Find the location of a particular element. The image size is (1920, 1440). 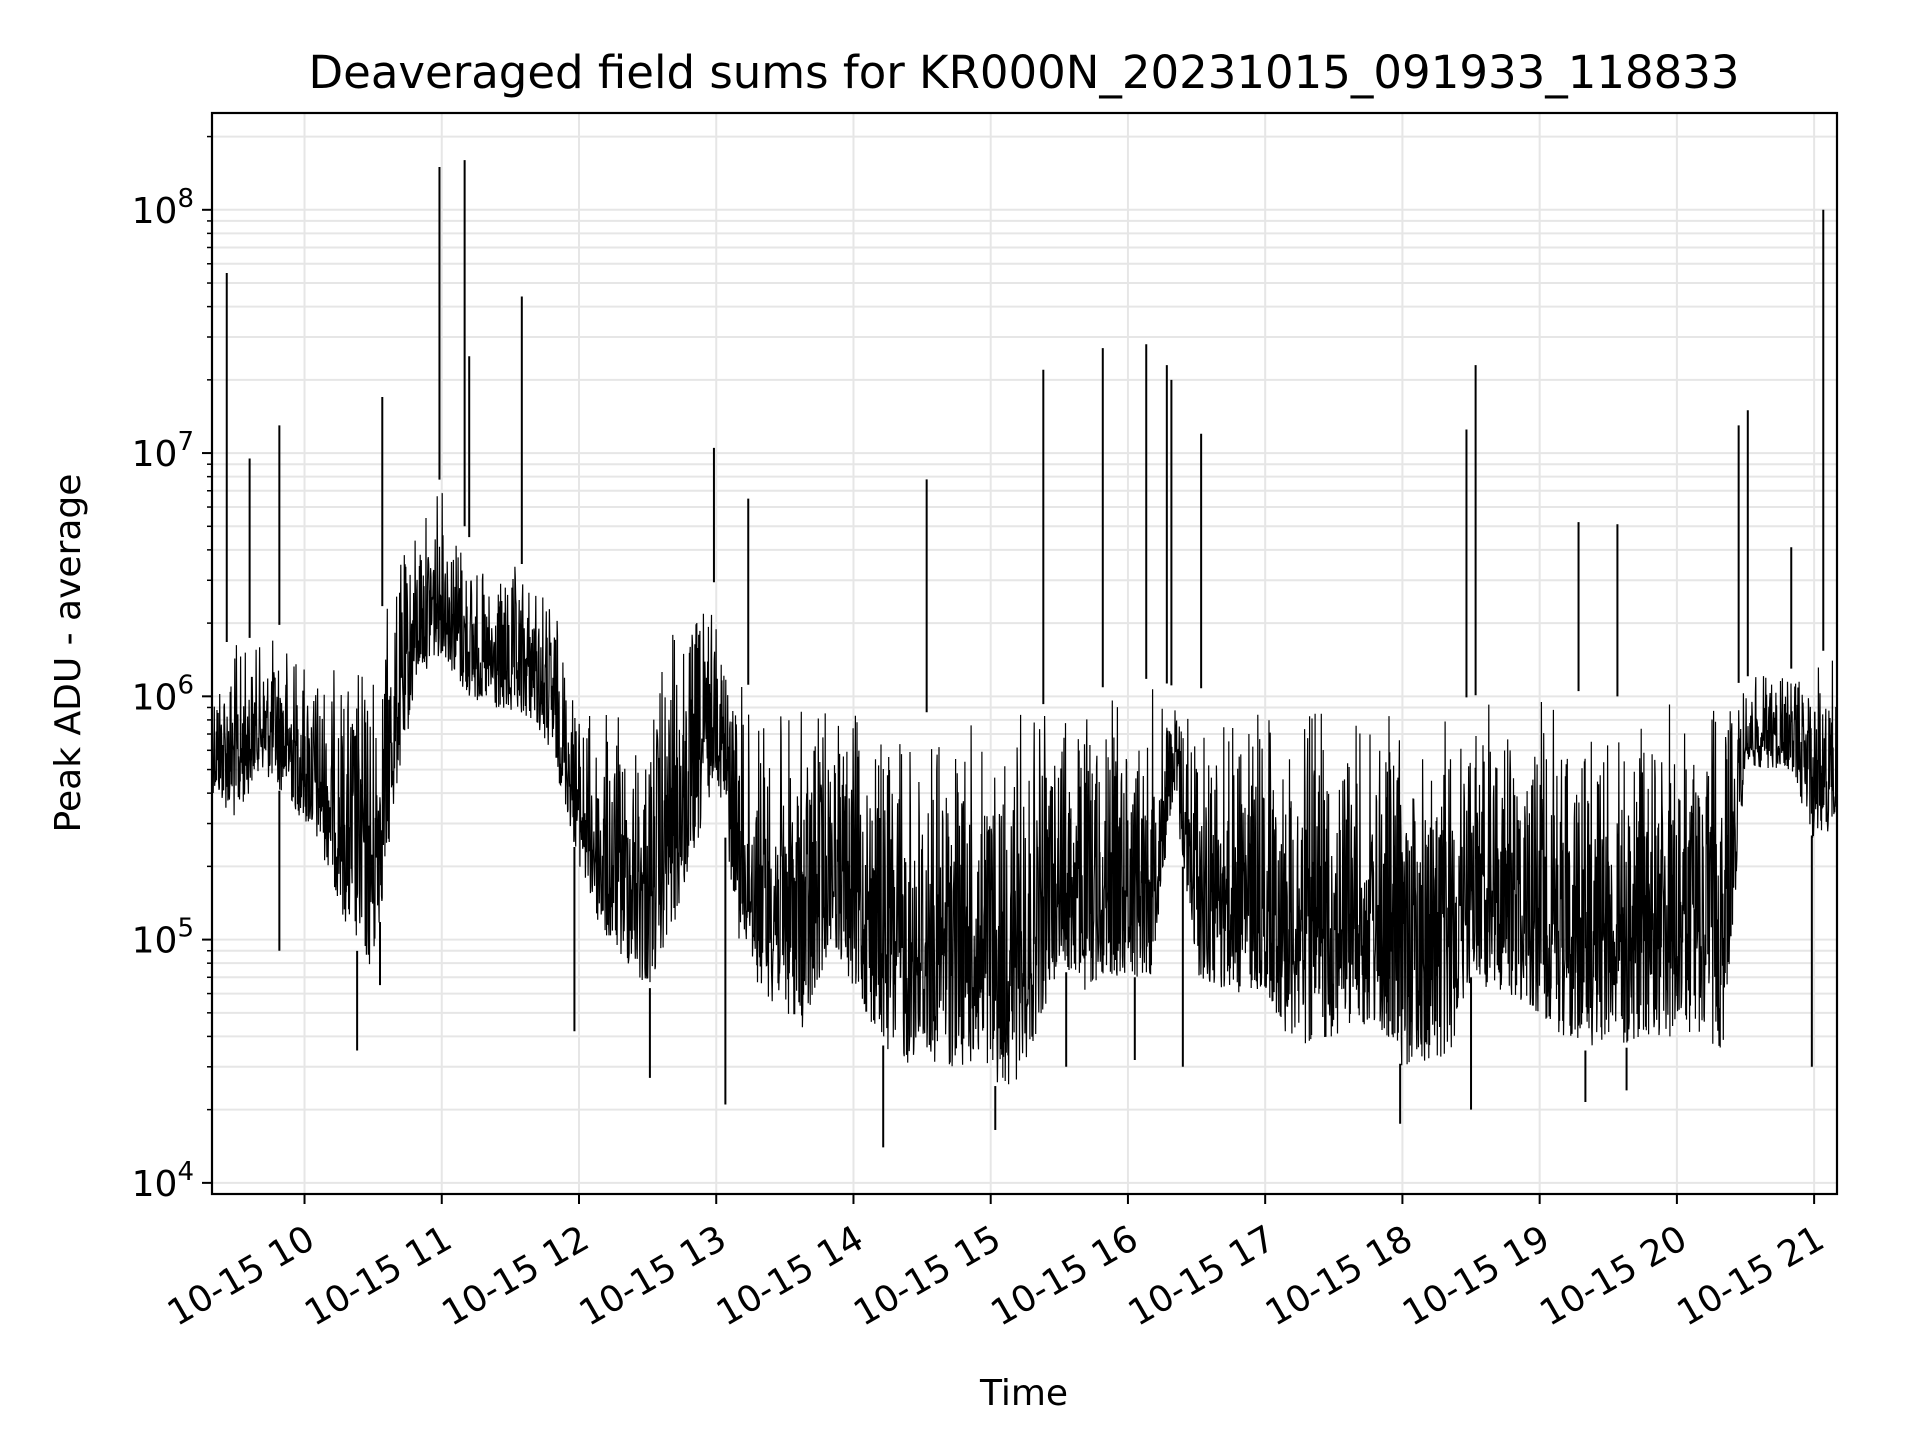

y-tick-exponent: 5 is located at coordinates (185, 929).